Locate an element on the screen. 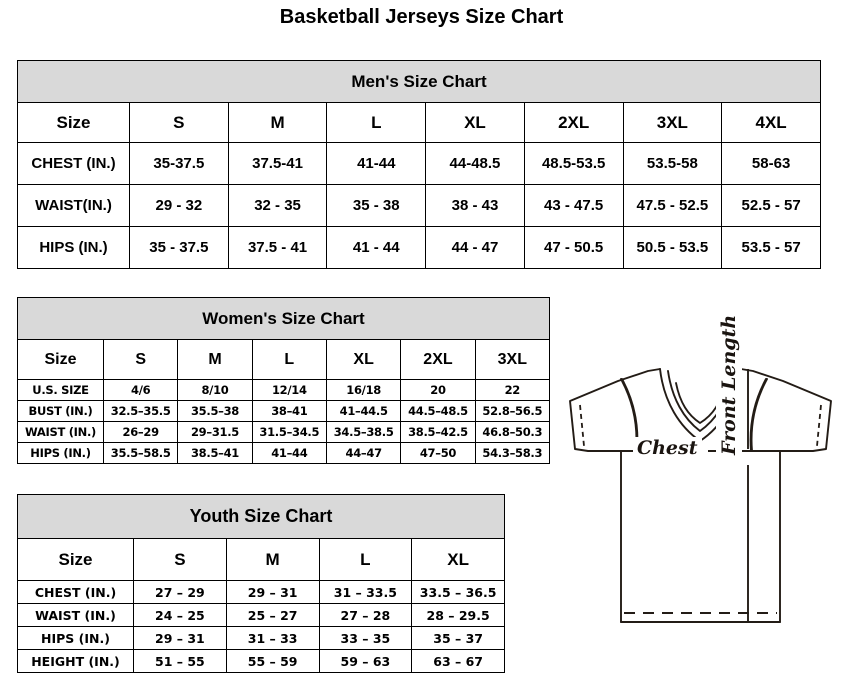 The image size is (843, 679). mens-hips-s: 35 - 37.5 is located at coordinates (179, 247).